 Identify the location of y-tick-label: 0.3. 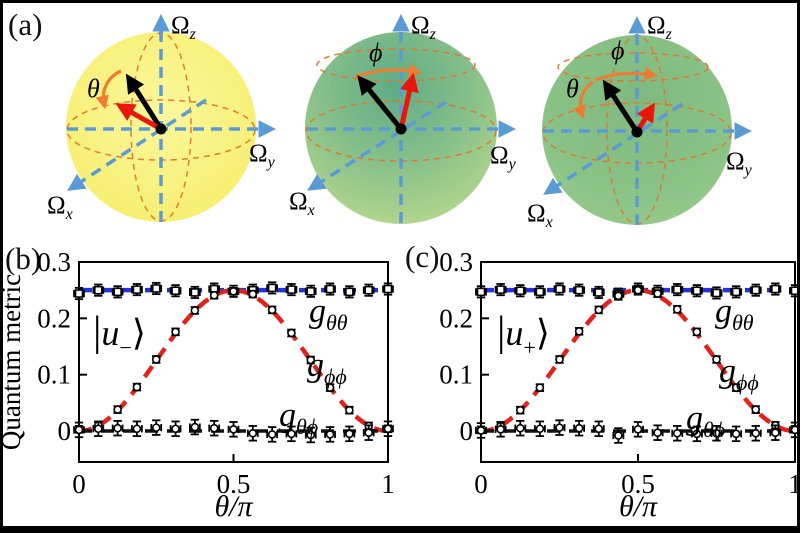
(456, 262).